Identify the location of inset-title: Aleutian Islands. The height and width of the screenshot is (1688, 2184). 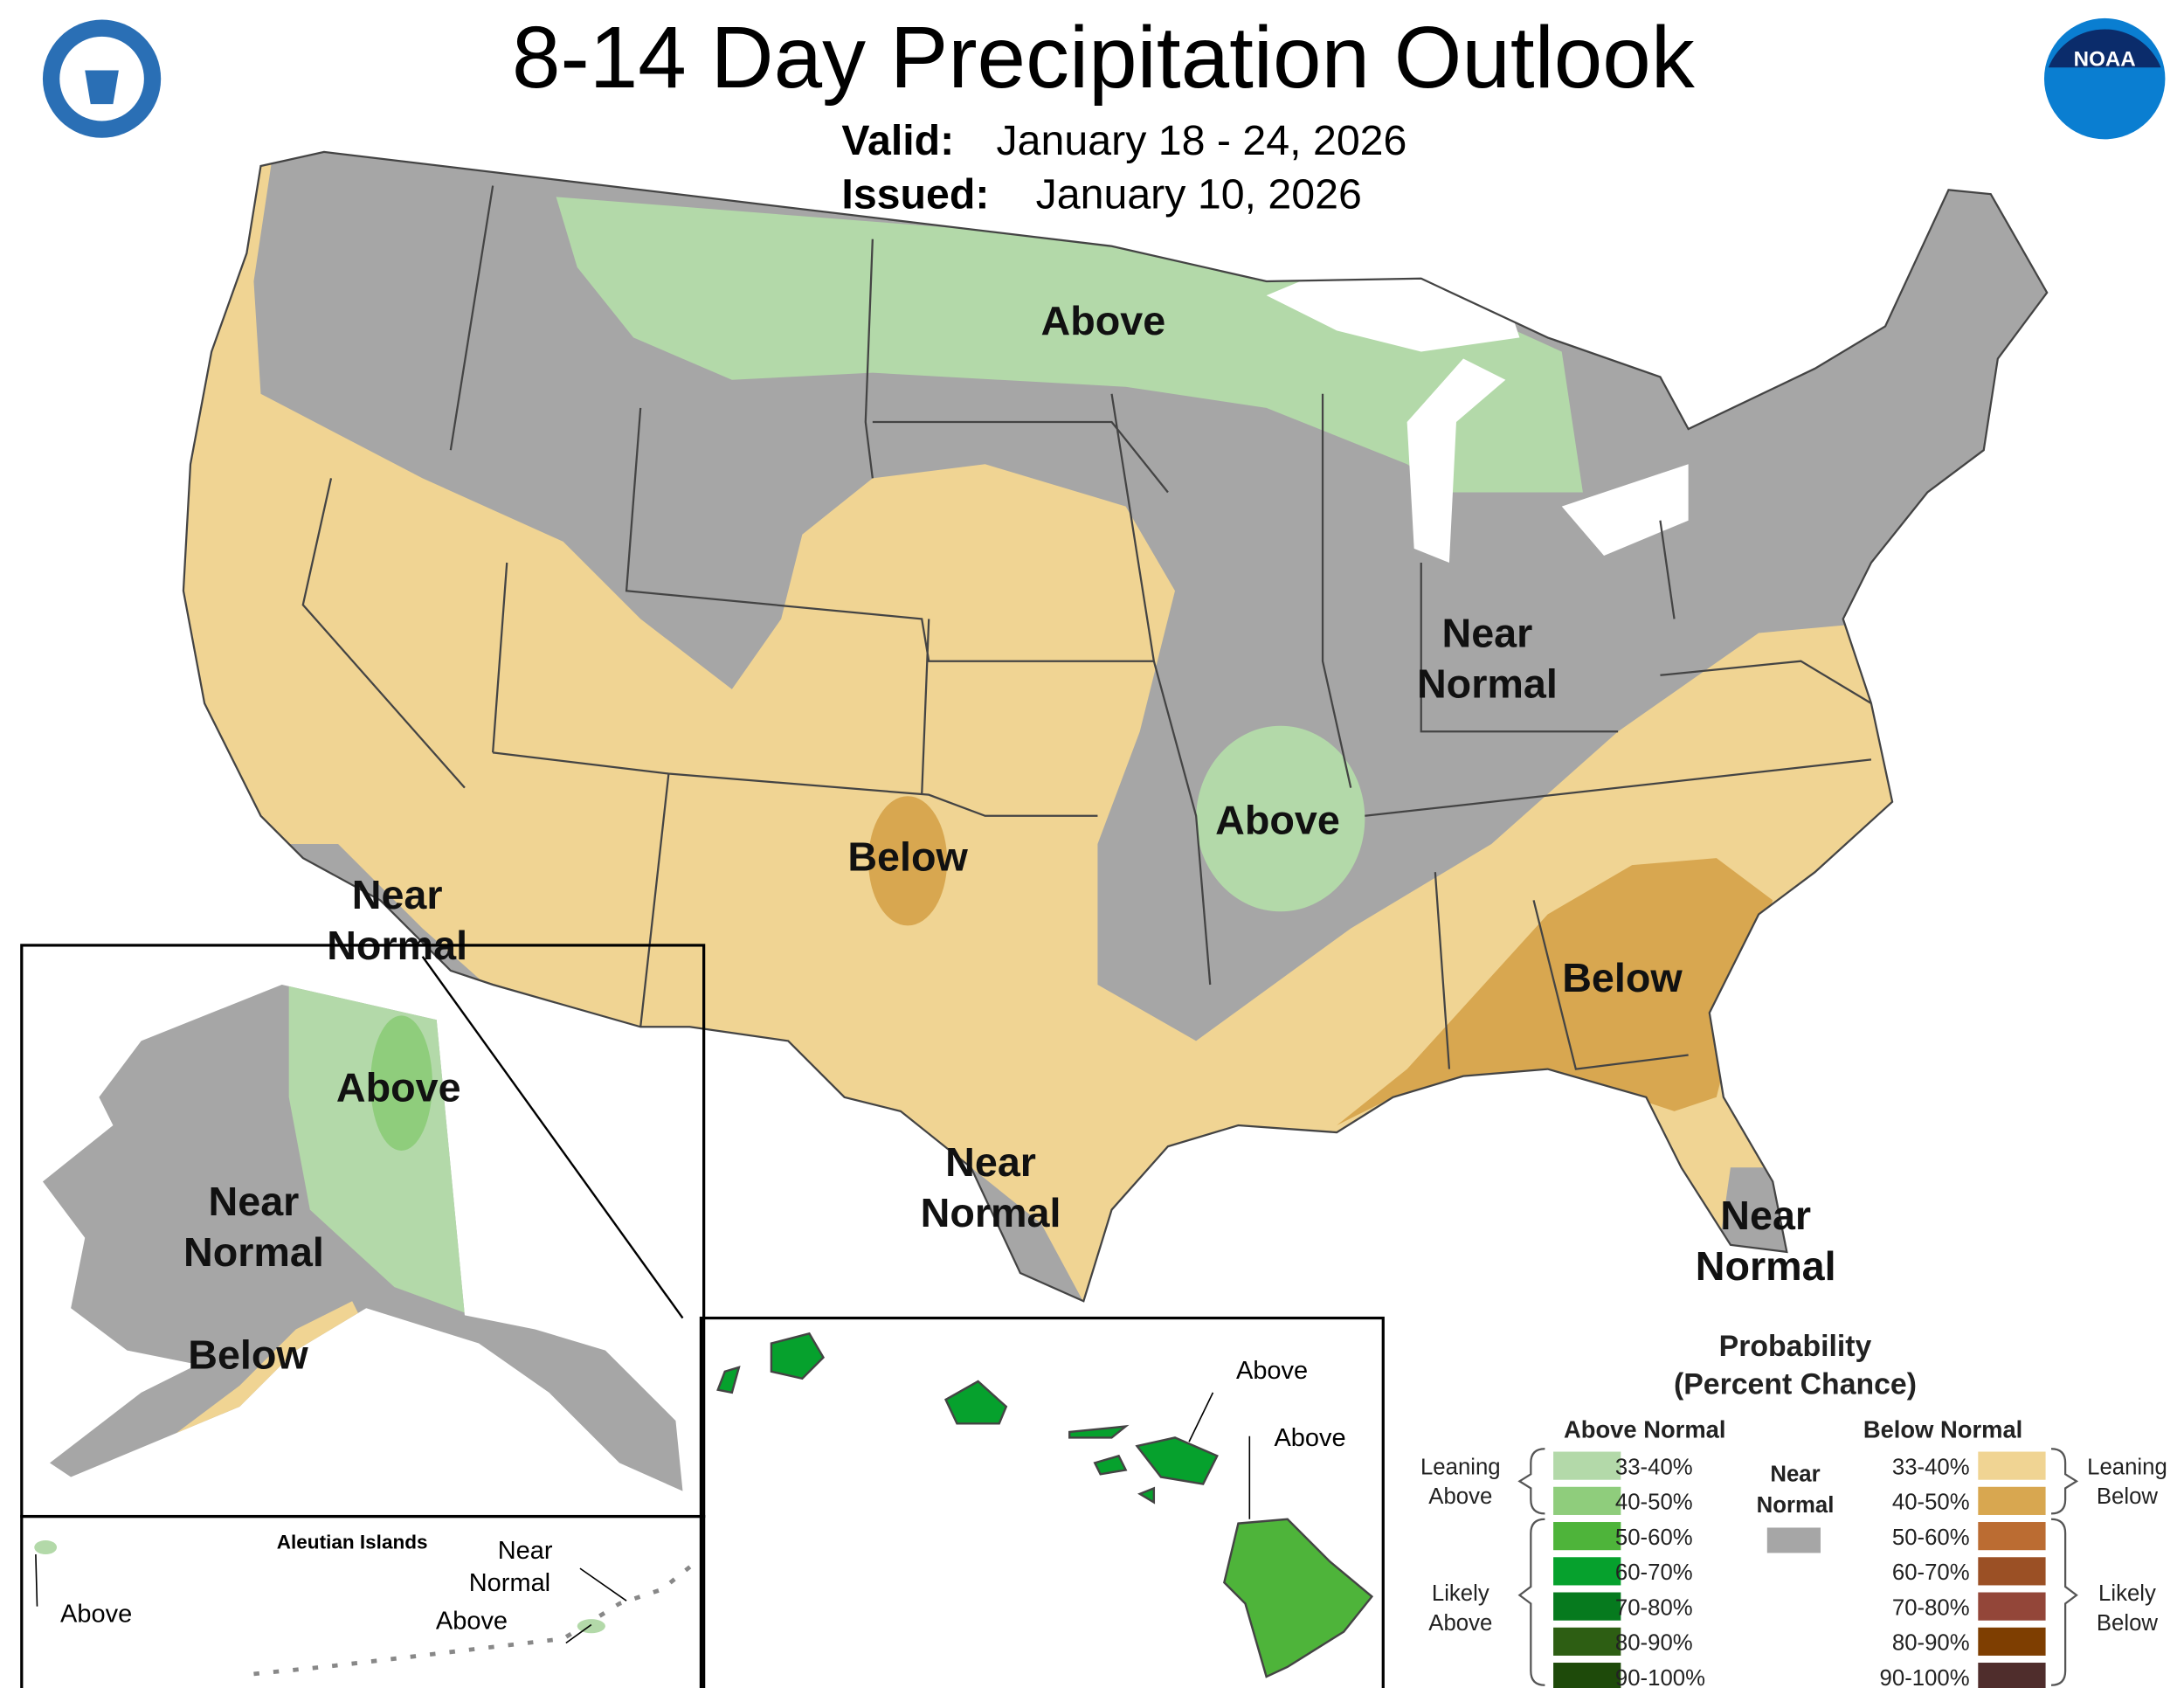
(352, 1542).